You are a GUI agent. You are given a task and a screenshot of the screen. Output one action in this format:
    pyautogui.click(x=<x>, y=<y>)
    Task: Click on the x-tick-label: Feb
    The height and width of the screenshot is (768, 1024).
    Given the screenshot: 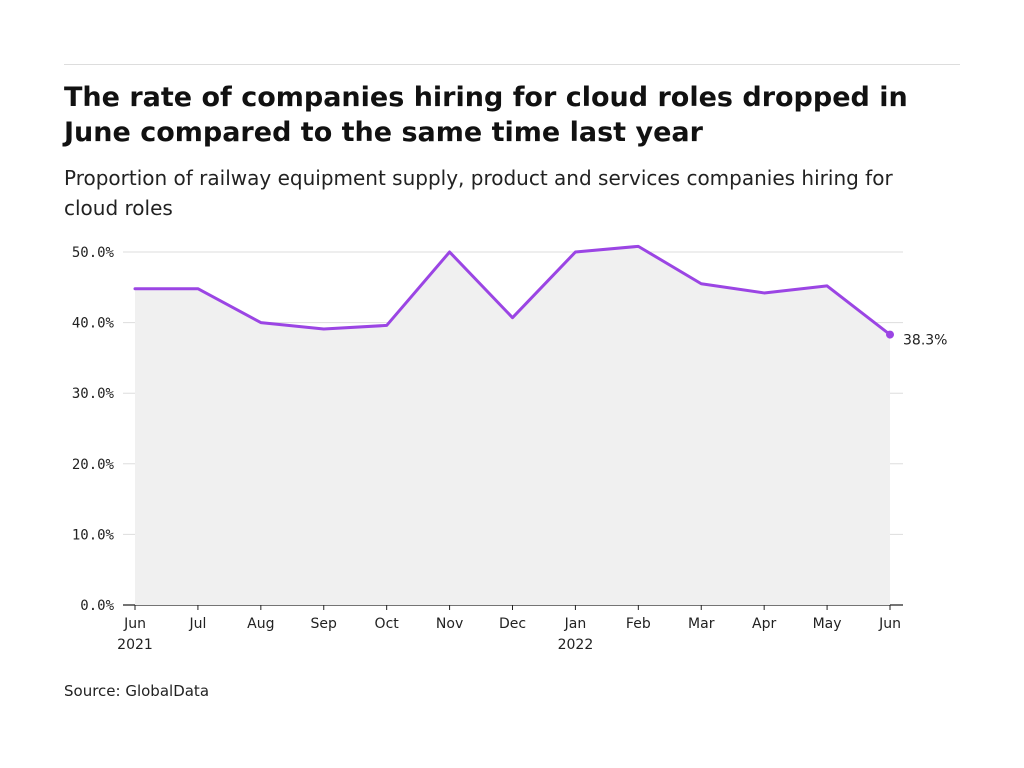 What is the action you would take?
    pyautogui.click(x=638, y=624)
    